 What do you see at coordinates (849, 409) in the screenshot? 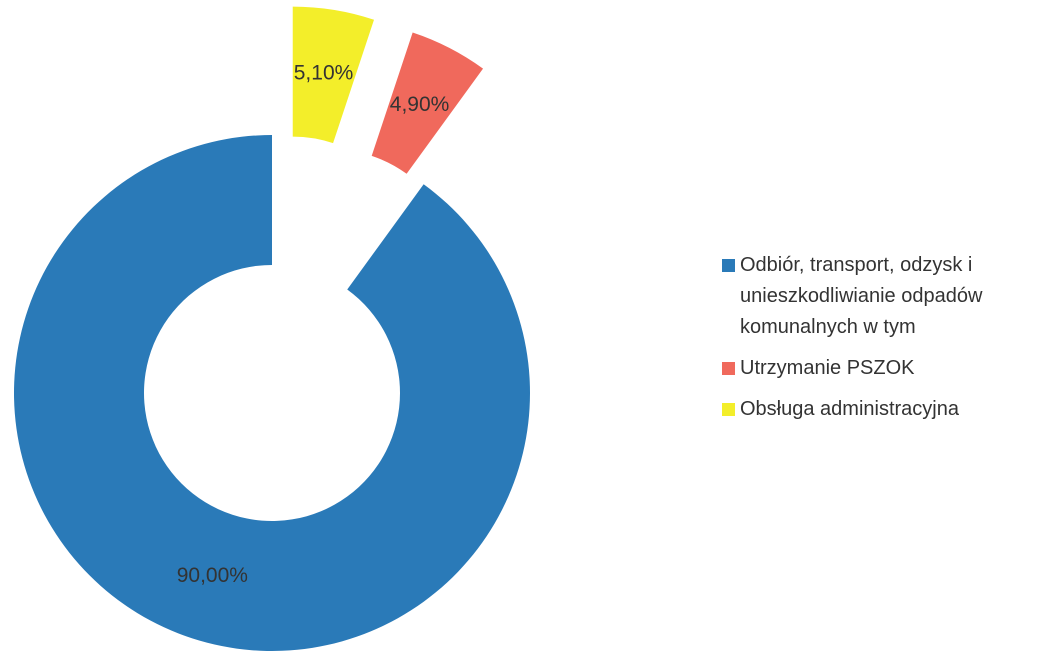
I see `legend-label: Obsługa administracyjna` at bounding box center [849, 409].